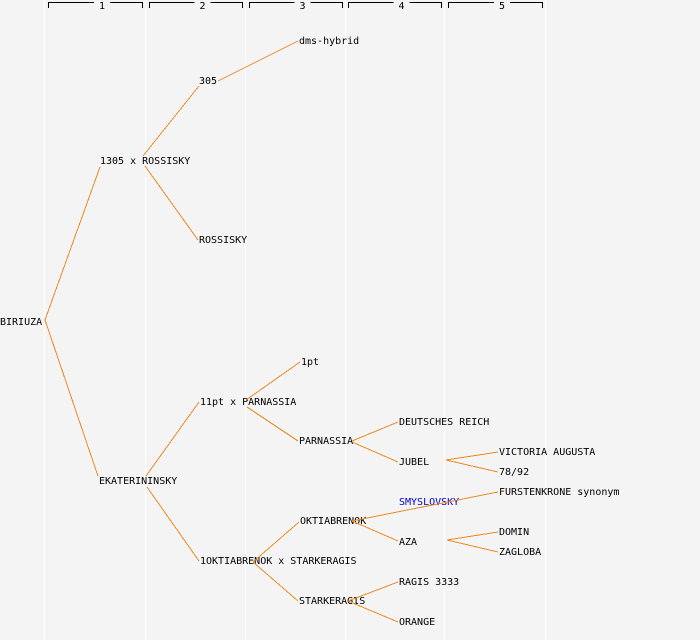  What do you see at coordinates (408, 542) in the screenshot?
I see `node-label-aza: AZA` at bounding box center [408, 542].